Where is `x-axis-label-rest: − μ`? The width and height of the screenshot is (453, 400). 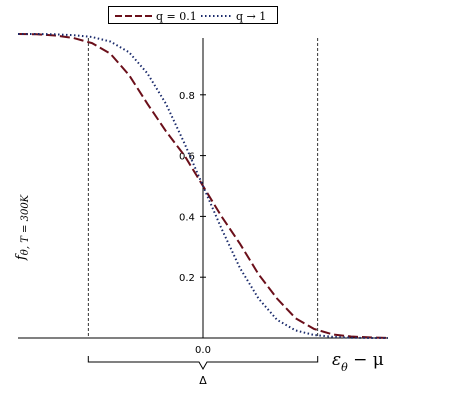
x-axis-label-rest: − μ is located at coordinates (368, 360).